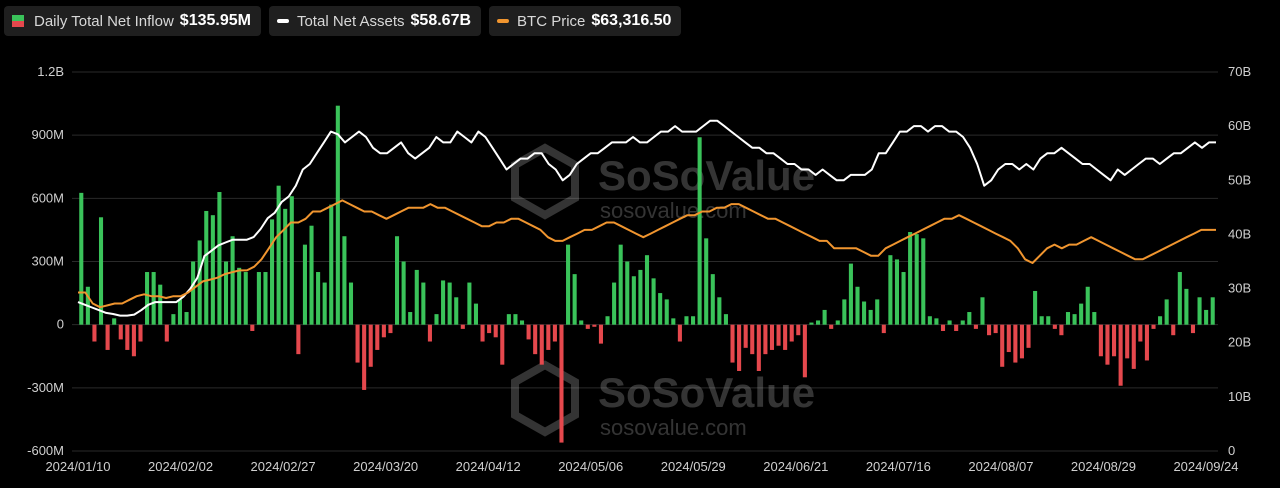  What do you see at coordinates (375, 21) in the screenshot?
I see `legend-assets: Total Net Assets $58.67B` at bounding box center [375, 21].